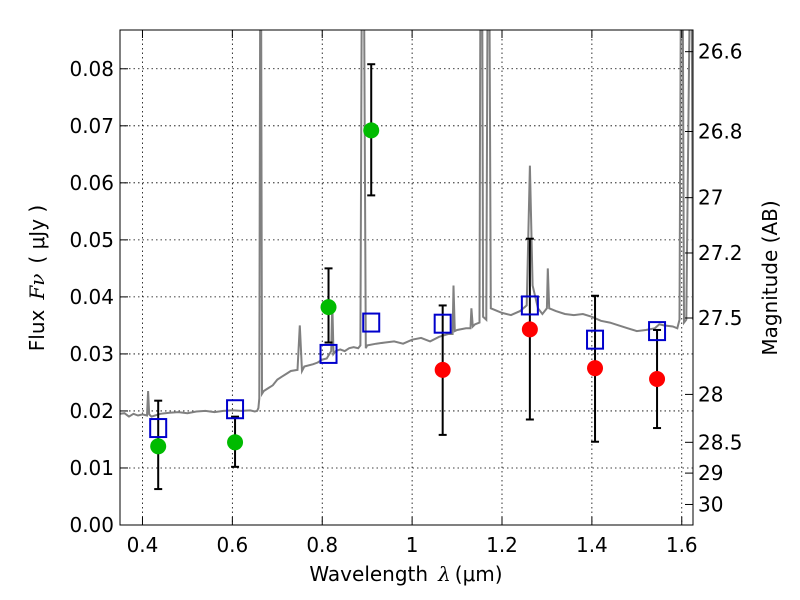 This screenshot has height=600, width=800. I want to click on y-tick-label: 0.00, so click(91, 525).